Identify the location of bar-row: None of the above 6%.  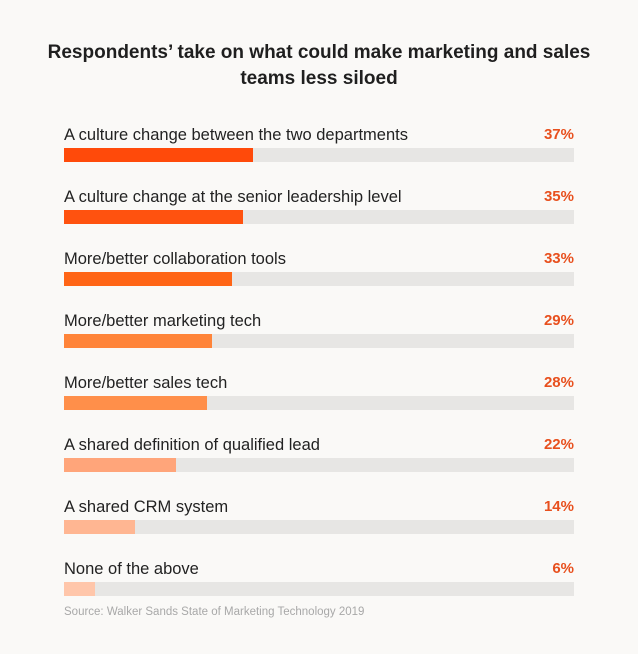
(319, 589).